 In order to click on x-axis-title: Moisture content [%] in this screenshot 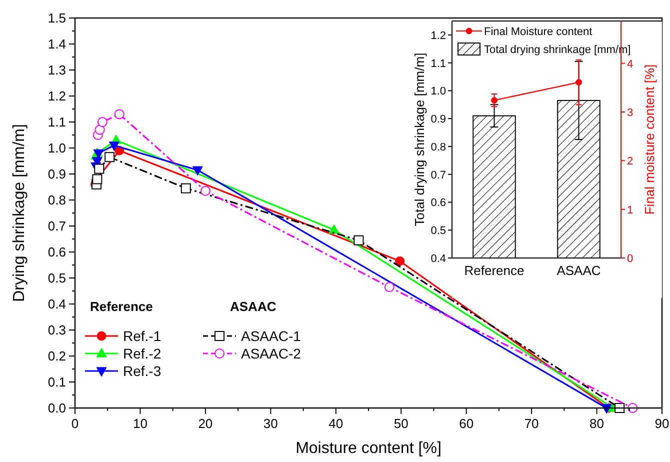, I will do `click(369, 448)`.